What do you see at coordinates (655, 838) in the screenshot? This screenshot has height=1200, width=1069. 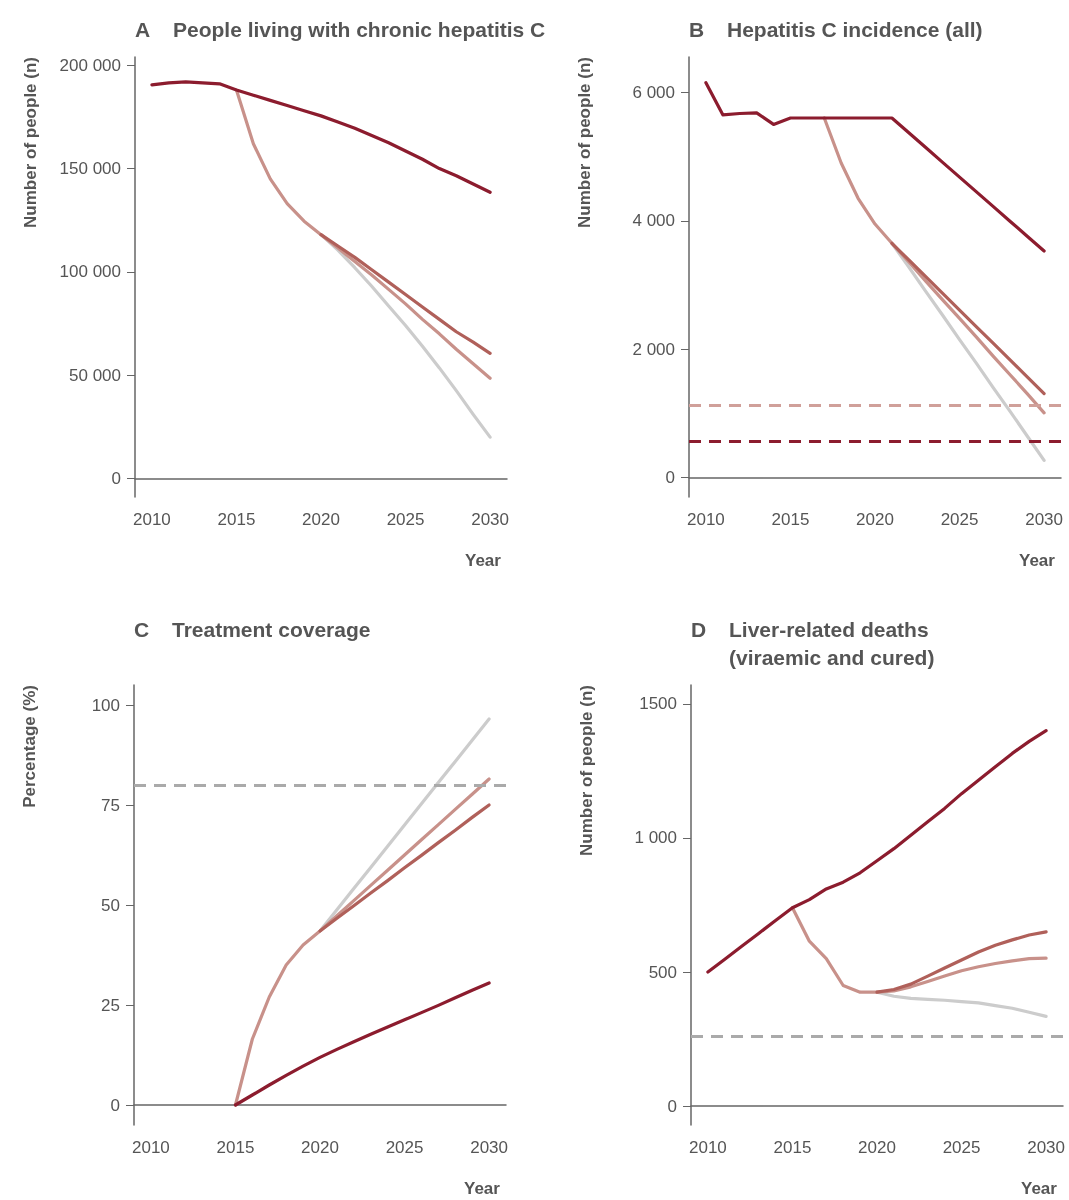 I see `y-tick-label: 1 000` at bounding box center [655, 838].